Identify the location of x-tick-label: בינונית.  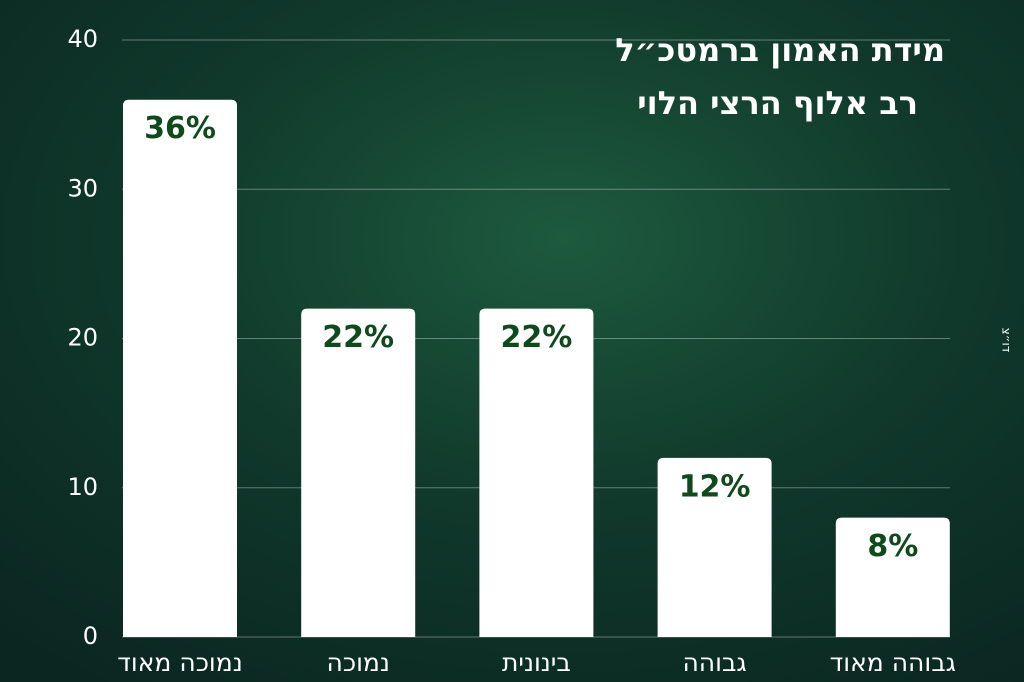
(536, 662).